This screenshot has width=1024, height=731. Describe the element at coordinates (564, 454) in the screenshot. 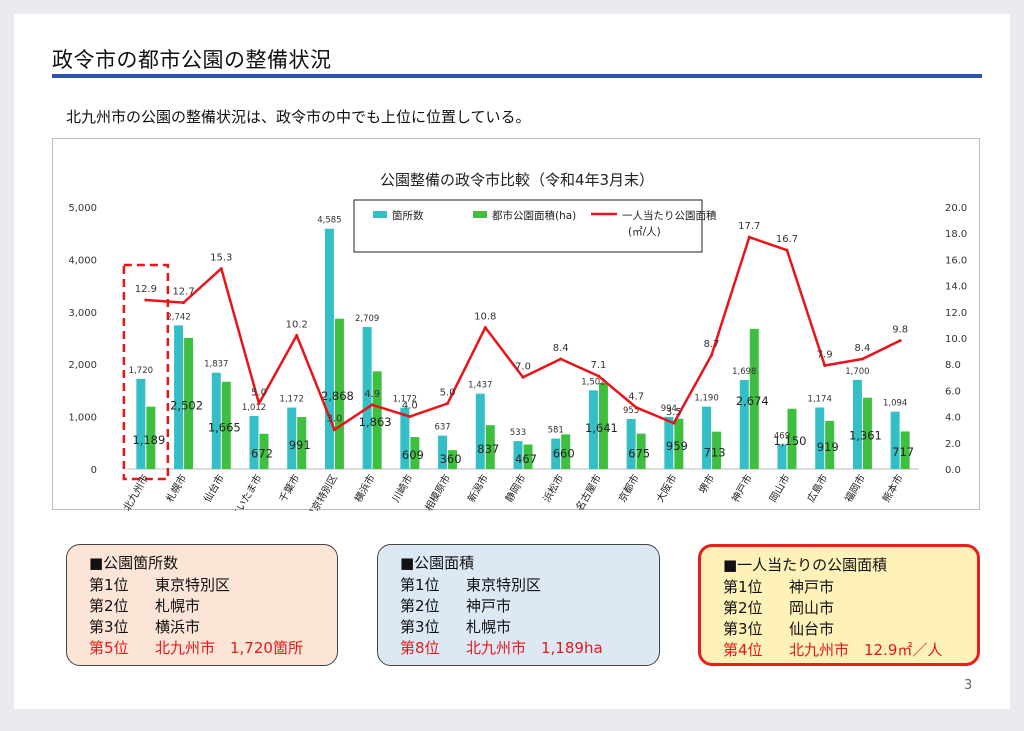

I see `label-park-area: 660` at that location.